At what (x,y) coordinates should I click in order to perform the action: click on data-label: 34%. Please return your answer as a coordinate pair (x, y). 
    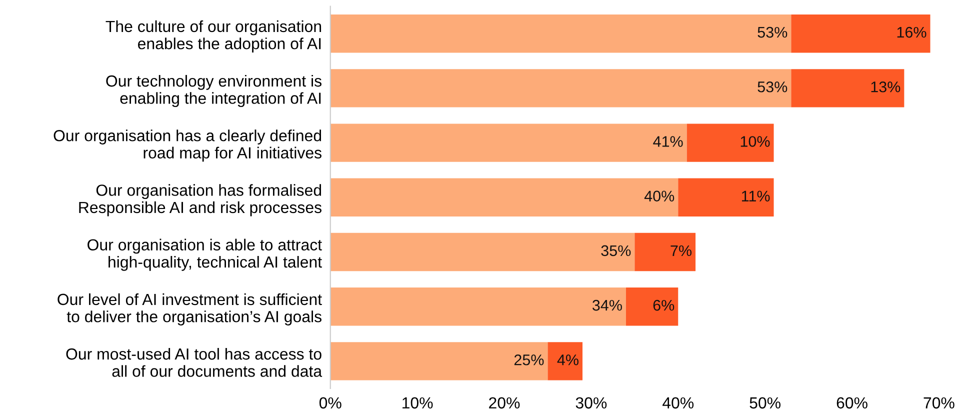
    Looking at the image, I should click on (607, 305).